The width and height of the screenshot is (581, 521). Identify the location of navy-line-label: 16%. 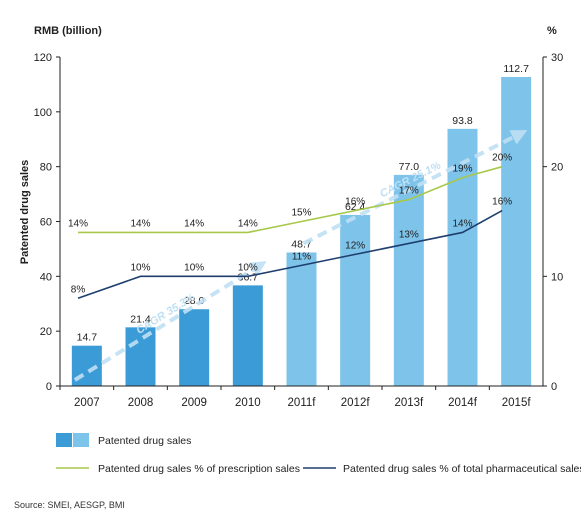
(502, 202).